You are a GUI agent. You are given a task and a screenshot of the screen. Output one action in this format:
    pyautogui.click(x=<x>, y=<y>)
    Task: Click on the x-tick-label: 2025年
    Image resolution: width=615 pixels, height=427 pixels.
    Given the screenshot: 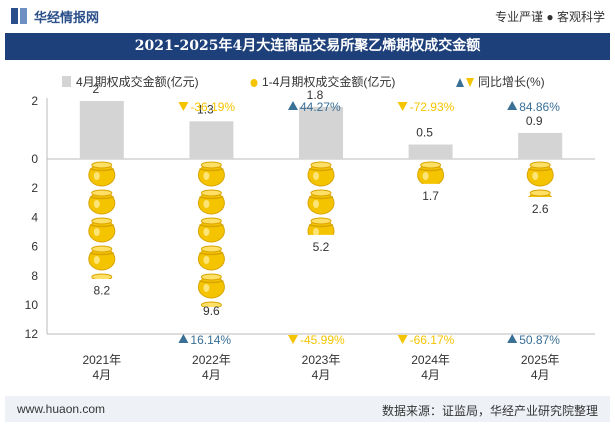 What is the action you would take?
    pyautogui.click(x=540, y=360)
    